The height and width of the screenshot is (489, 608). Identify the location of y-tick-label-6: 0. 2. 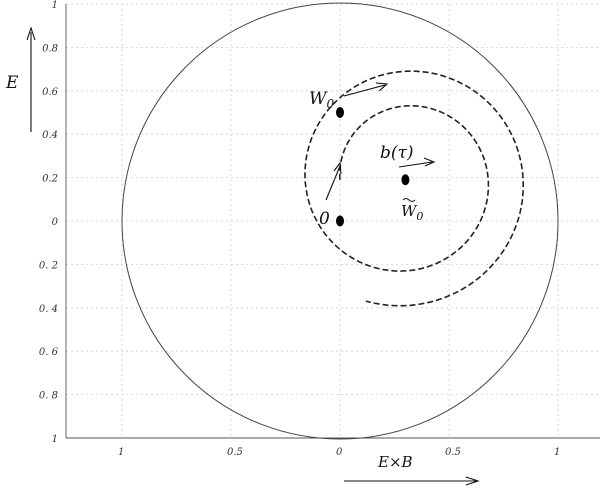
(48, 265).